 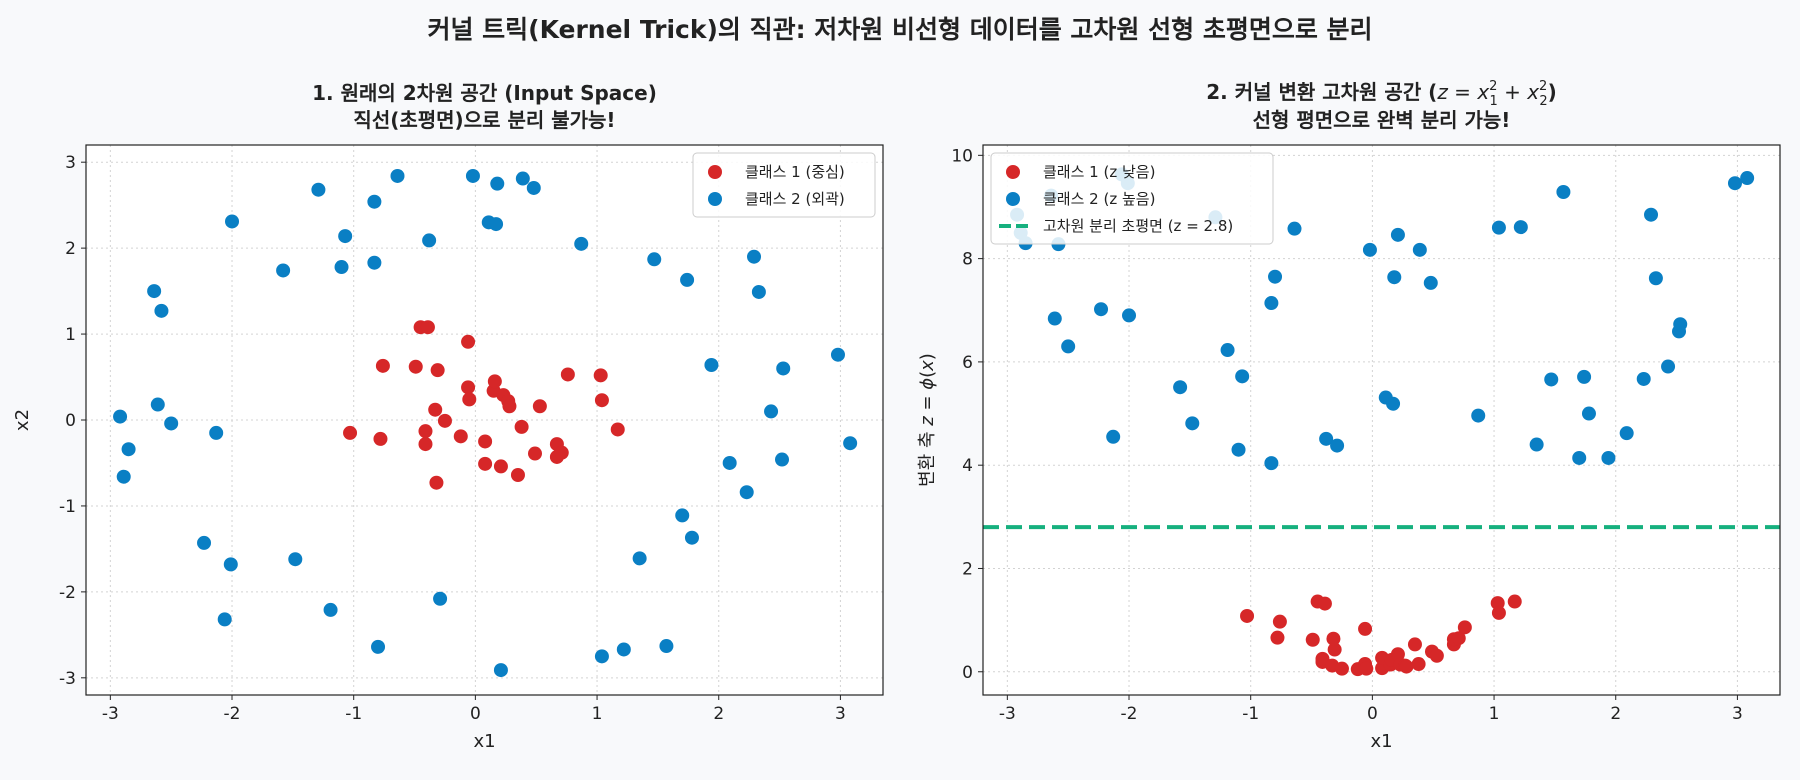 I want to click on legend-label: 클래스 1 (중심), so click(x=795, y=172).